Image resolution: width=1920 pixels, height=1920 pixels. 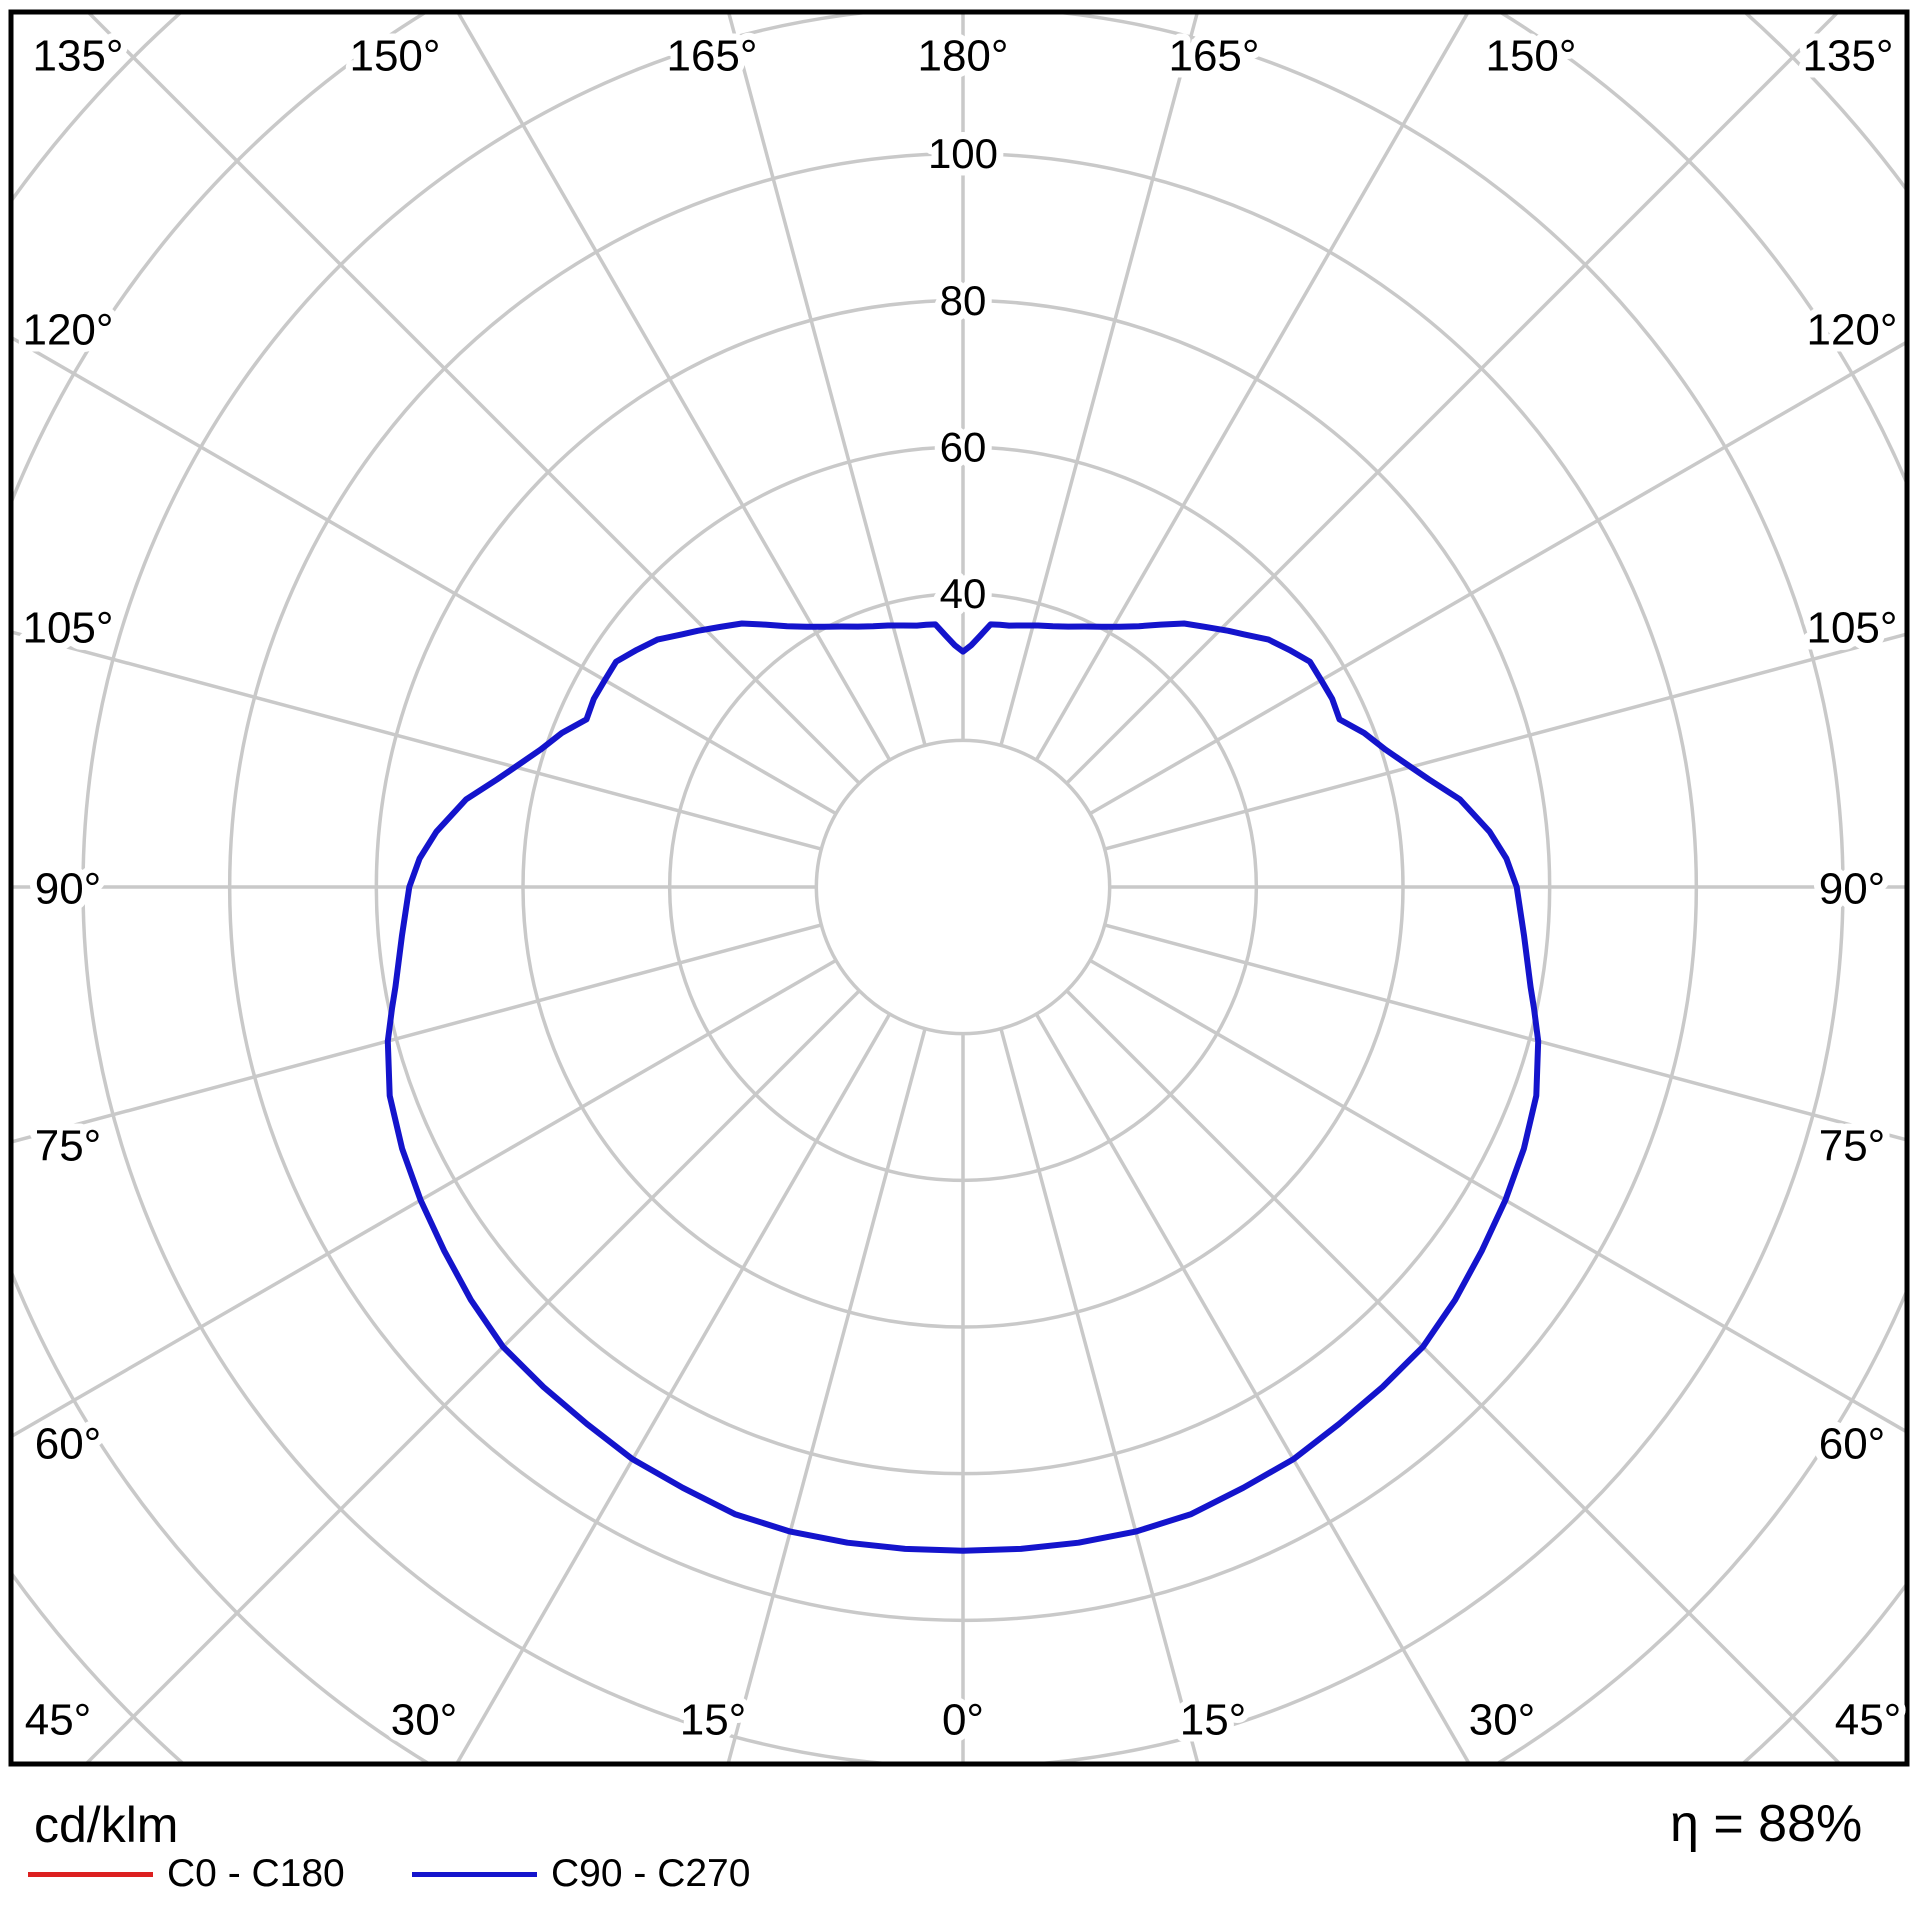 I want to click on radial-tick-label: 80, so click(x=963, y=300).